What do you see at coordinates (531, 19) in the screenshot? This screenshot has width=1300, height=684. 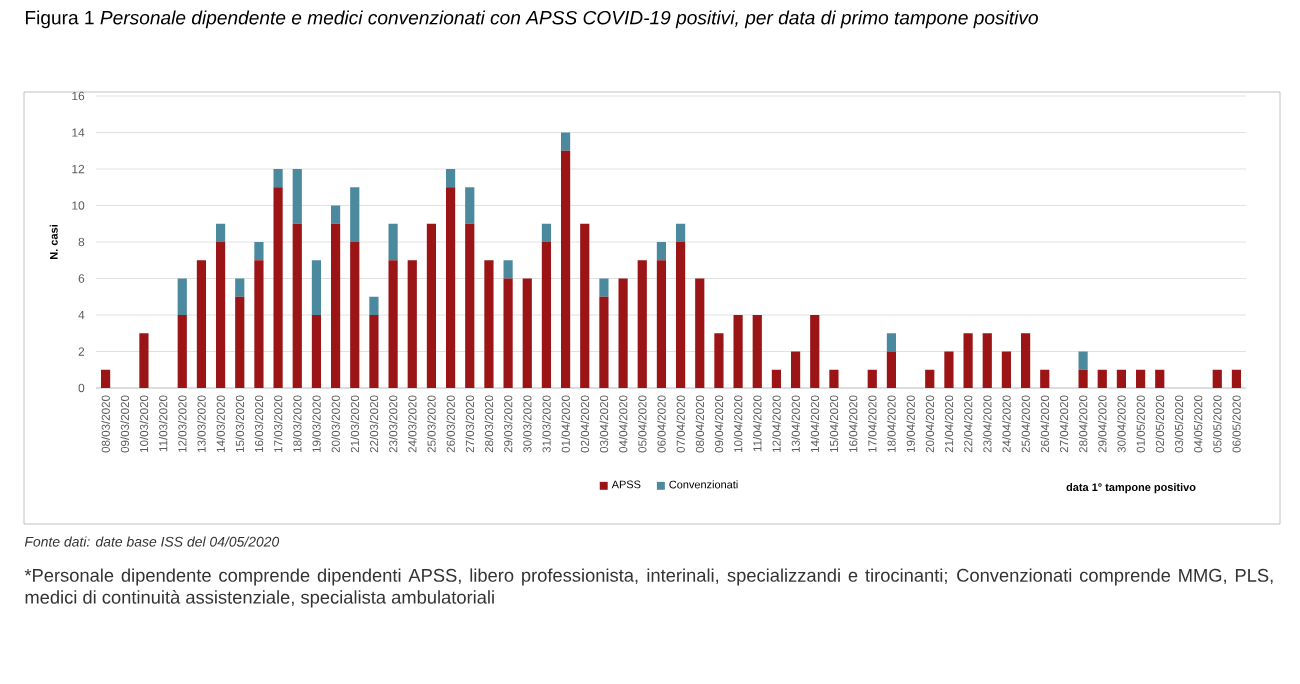 I see `chart-title: Figura 1 Personale dipendente e medici convenzionati con APSS COVID-19 positivi, per data di primo tampone positivo` at bounding box center [531, 19].